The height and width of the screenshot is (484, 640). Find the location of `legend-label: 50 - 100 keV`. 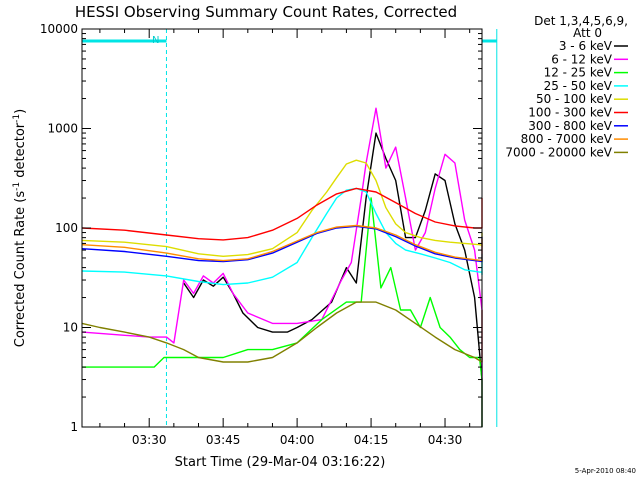

legend-label: 50 - 100 keV is located at coordinates (574, 99).